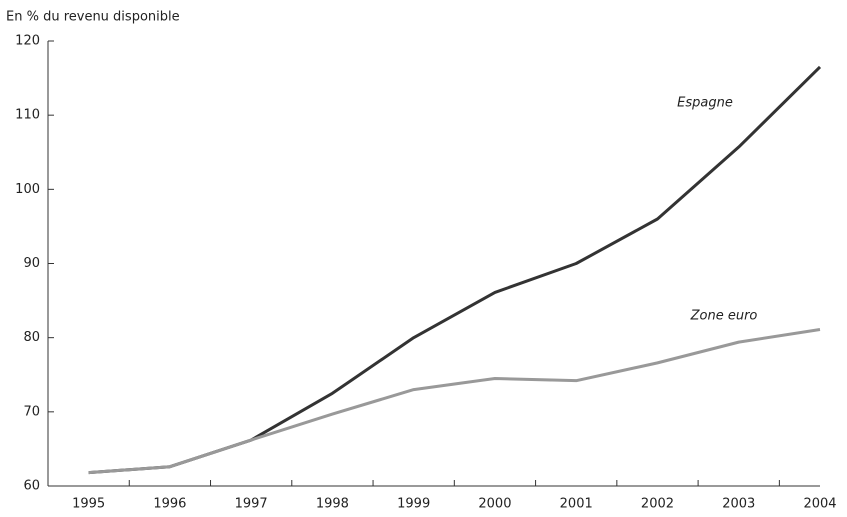 This screenshot has height=517, width=847. I want to click on y-axis-label: En % du revenu disponible, so click(93, 17).